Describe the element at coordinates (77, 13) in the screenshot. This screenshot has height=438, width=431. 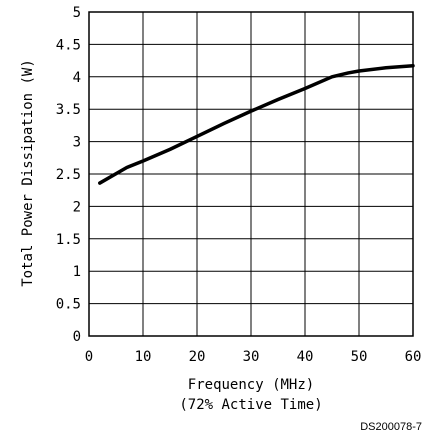
I see `y-tick-label-10: 5` at that location.